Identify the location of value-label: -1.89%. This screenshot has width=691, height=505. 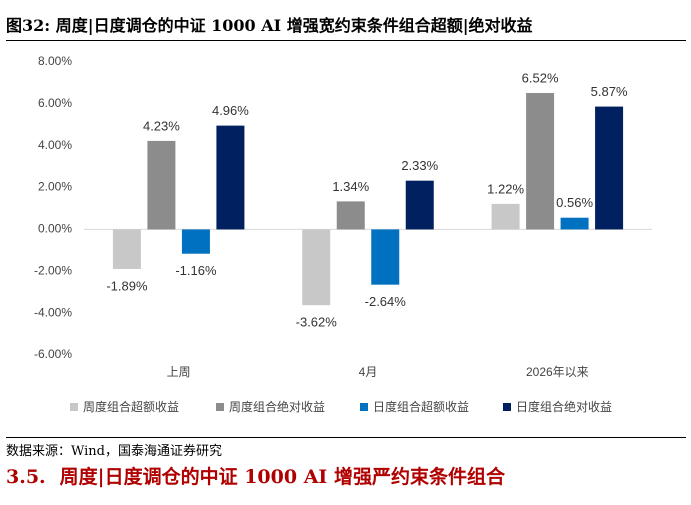
(127, 285).